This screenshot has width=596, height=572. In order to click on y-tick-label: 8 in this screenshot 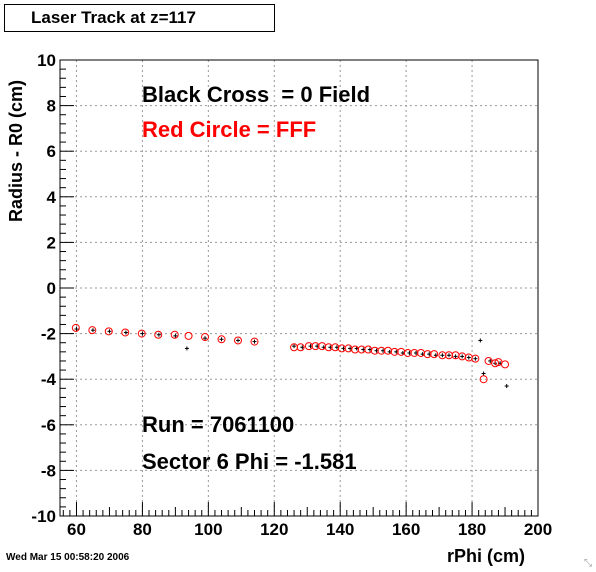, I will do `click(51, 106)`.